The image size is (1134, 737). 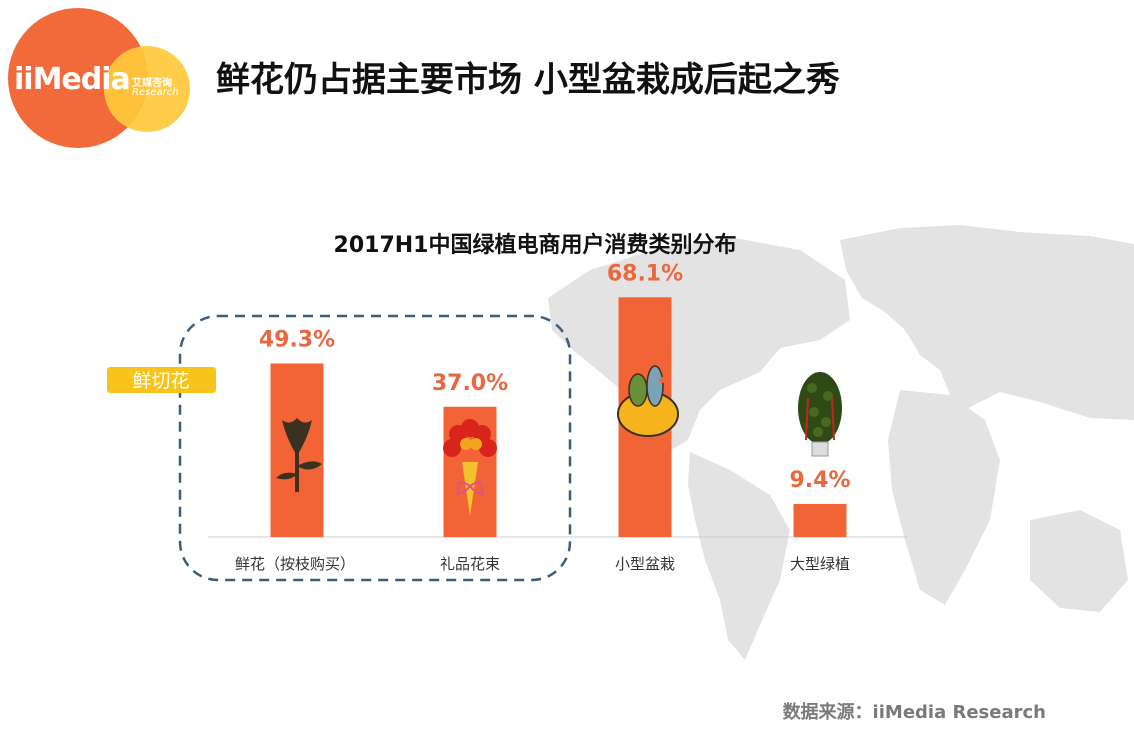 I want to click on bar-value-label-1: 49.3%, so click(x=297, y=339).